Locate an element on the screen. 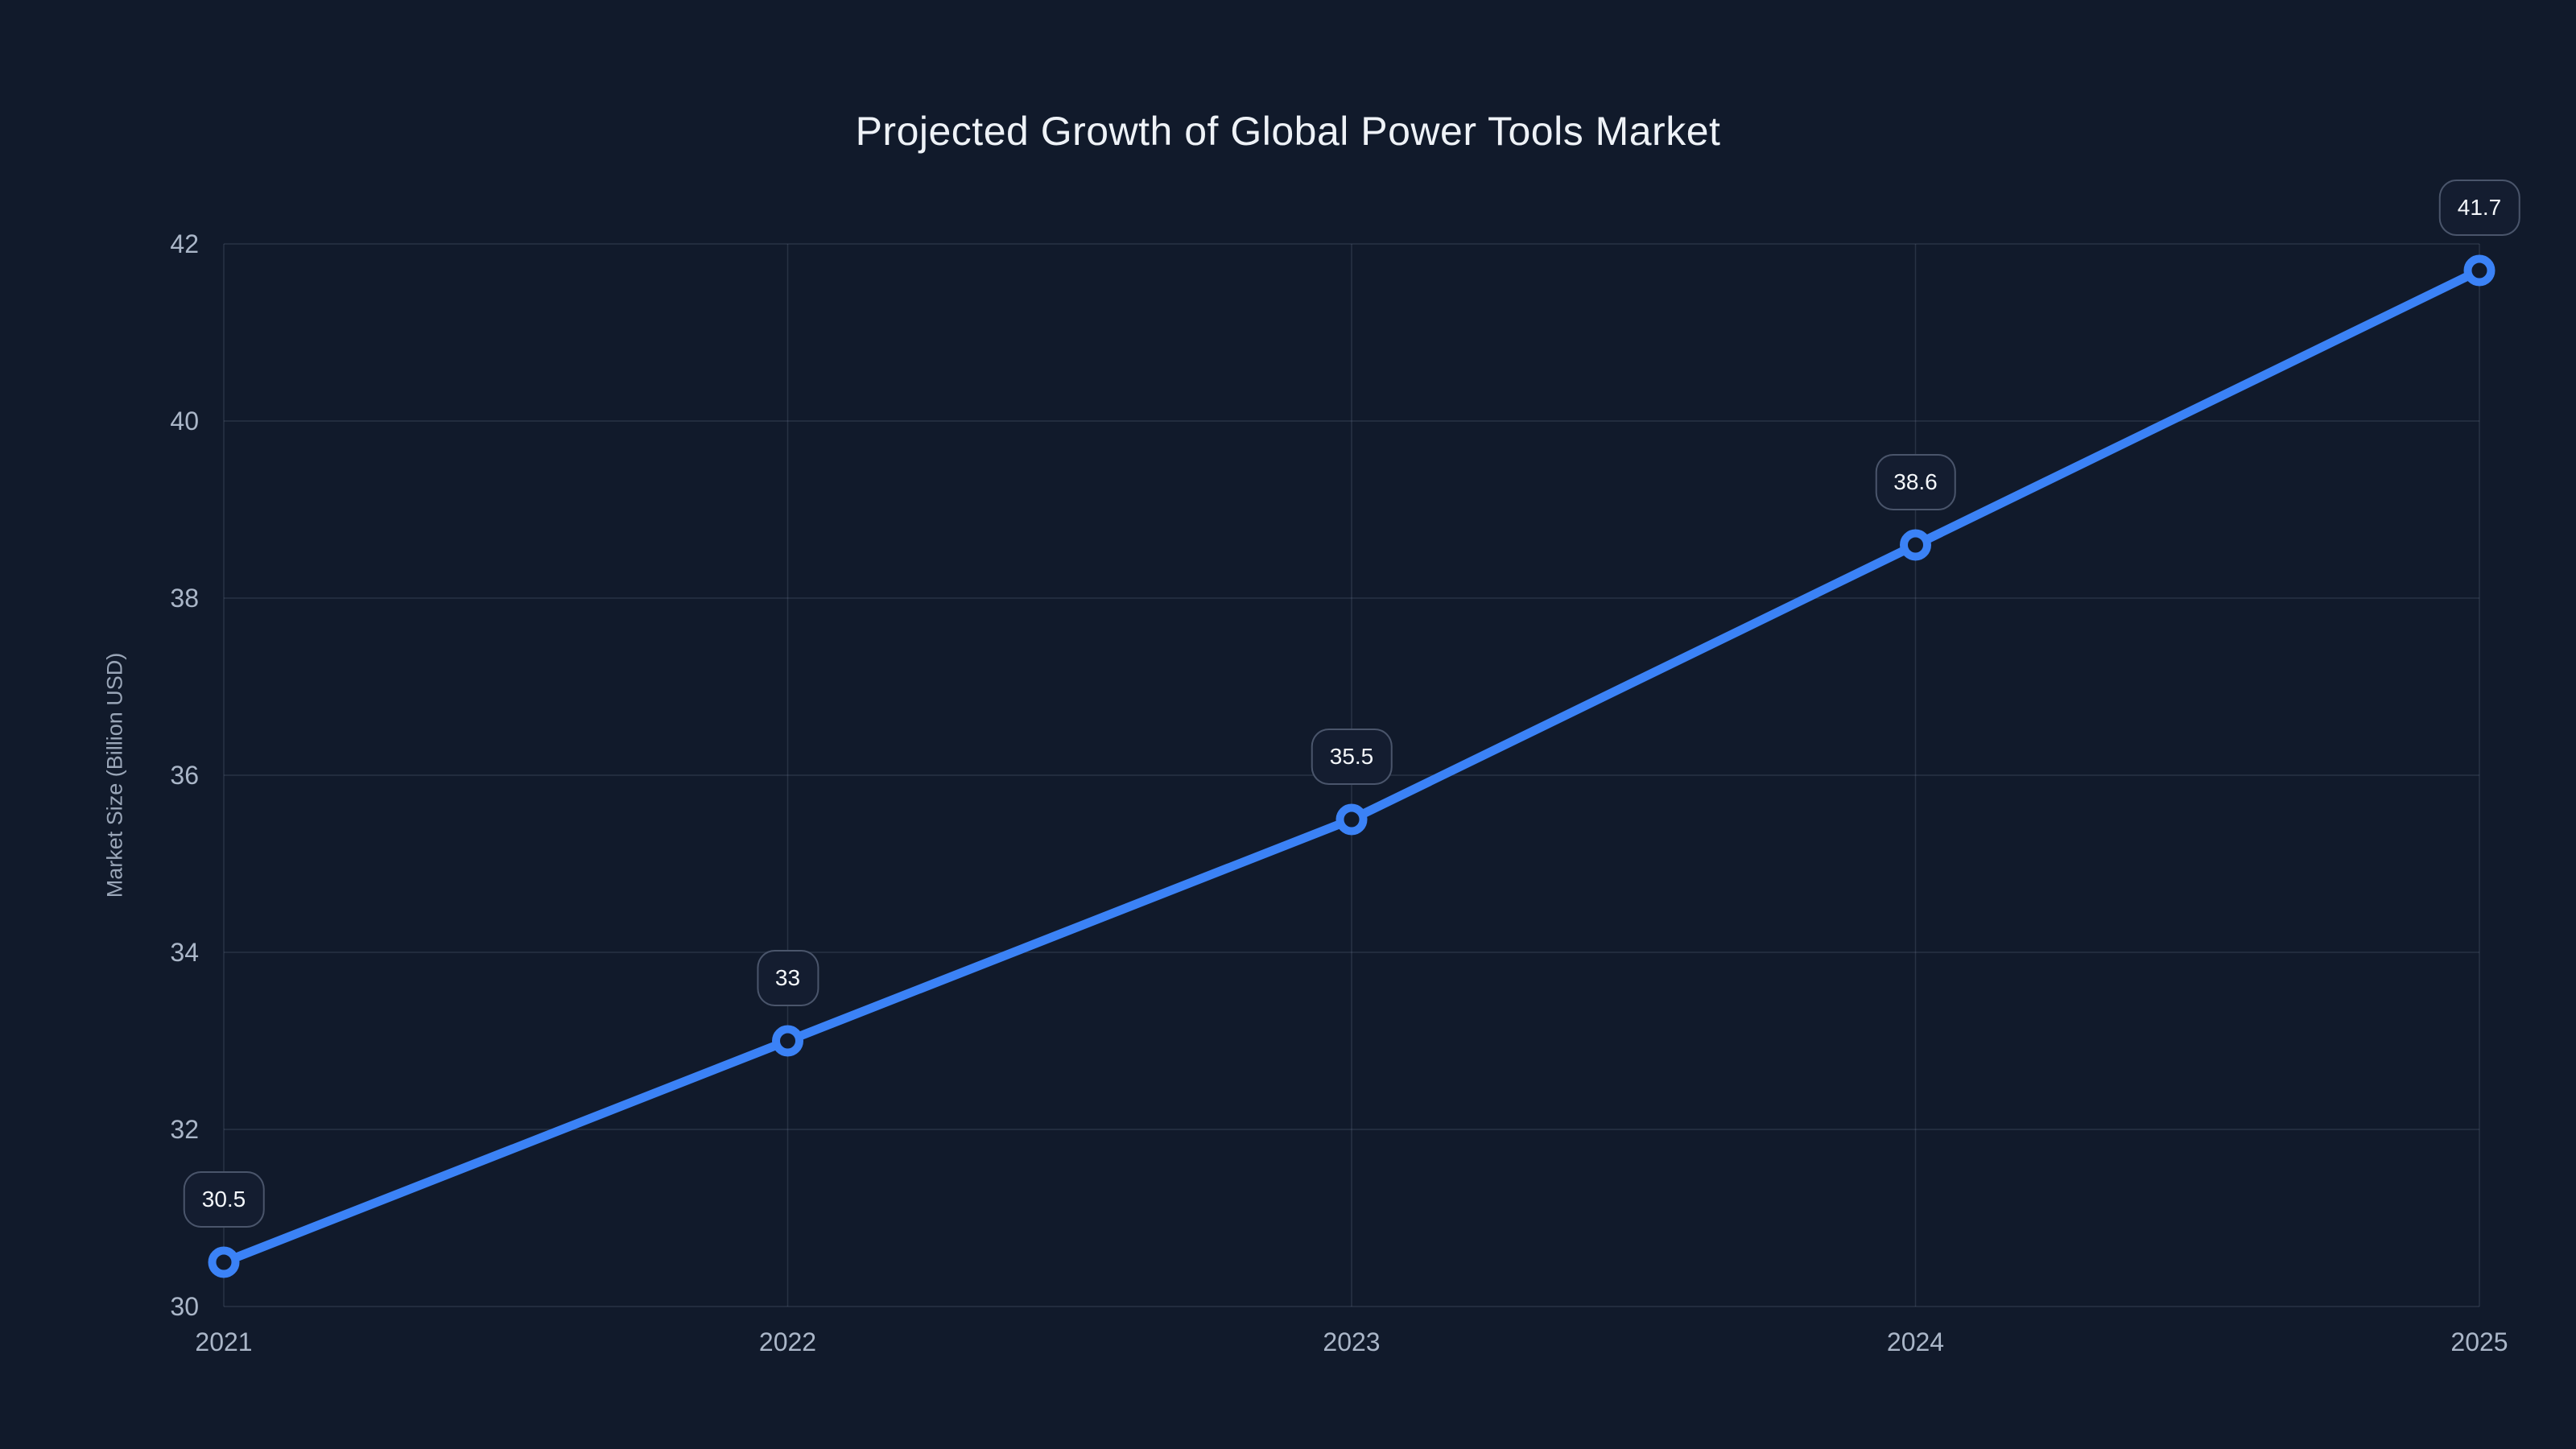 The width and height of the screenshot is (2576, 1449). x-axis-tick-label: 2024 is located at coordinates (1915, 1341).